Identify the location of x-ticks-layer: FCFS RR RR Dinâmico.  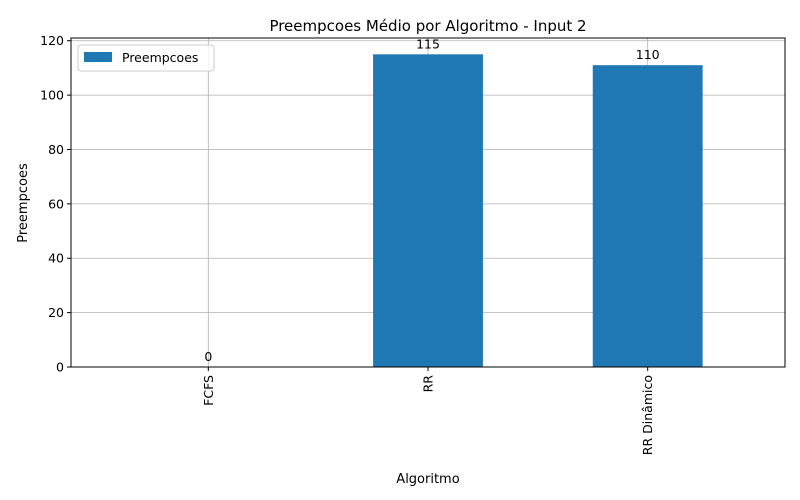
(428, 411).